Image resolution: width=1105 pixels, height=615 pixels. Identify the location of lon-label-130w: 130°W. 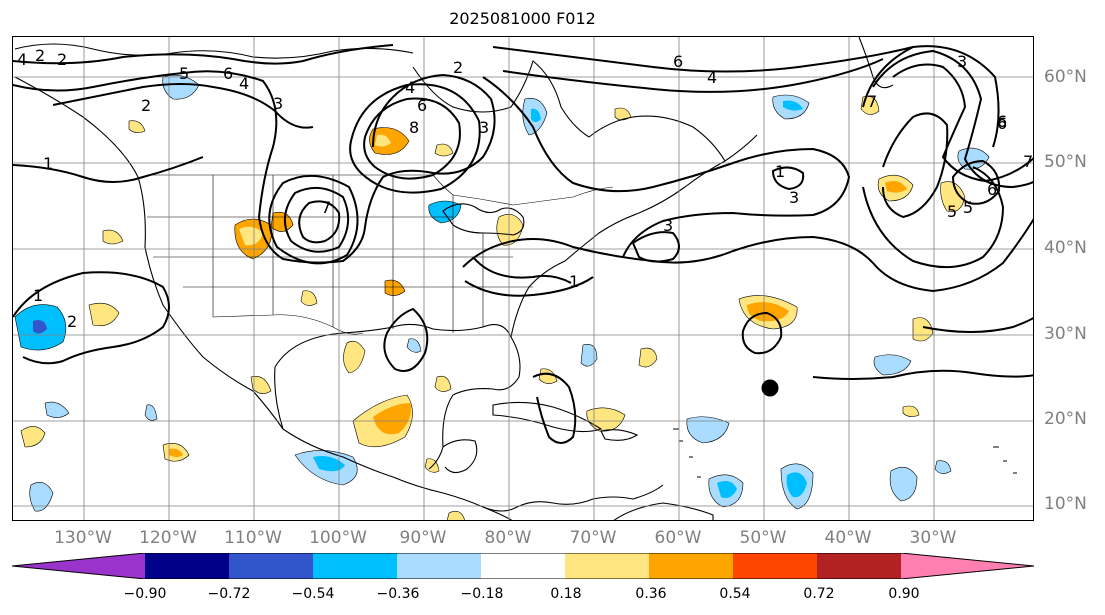
(83, 538).